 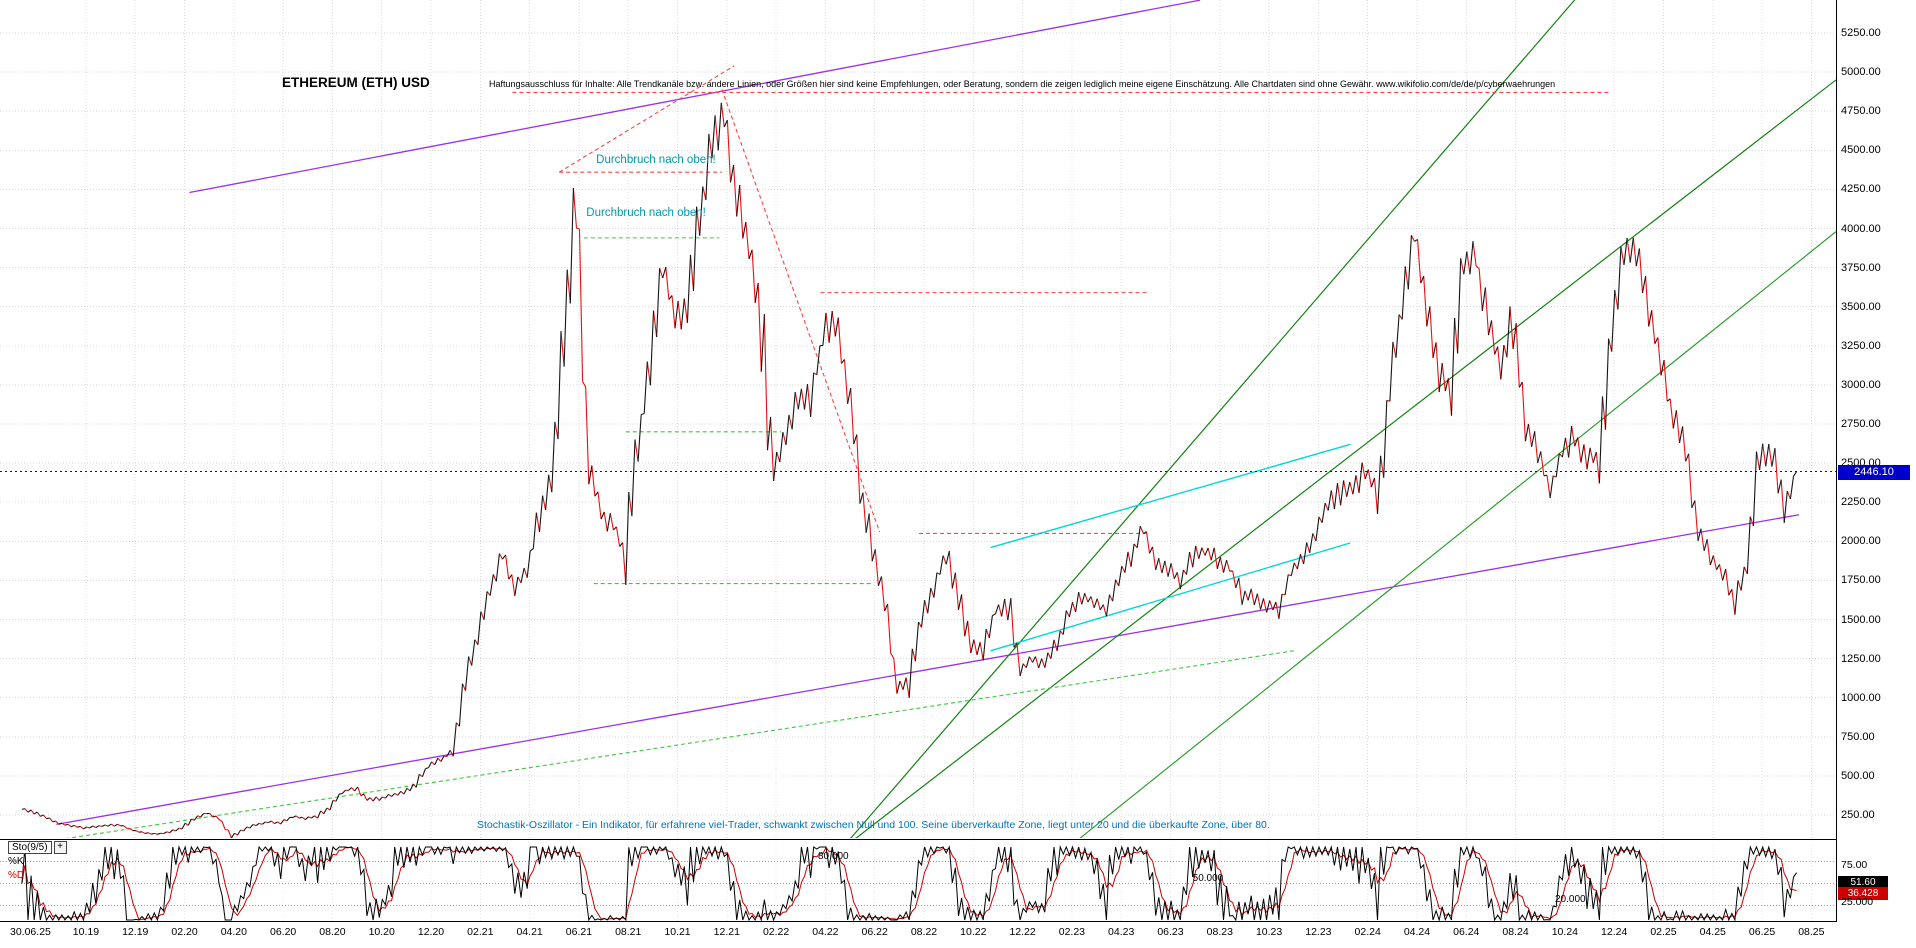 What do you see at coordinates (1170, 496) in the screenshot?
I see `trend-line-cyan-channel-top` at bounding box center [1170, 496].